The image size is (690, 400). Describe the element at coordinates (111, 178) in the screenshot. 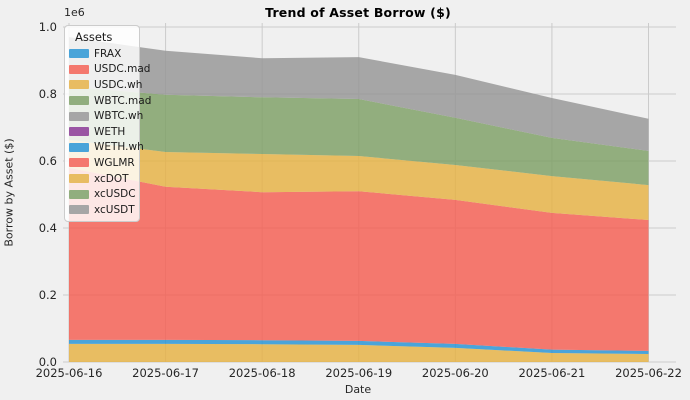

I see `legend-label: xcDOT` at that location.